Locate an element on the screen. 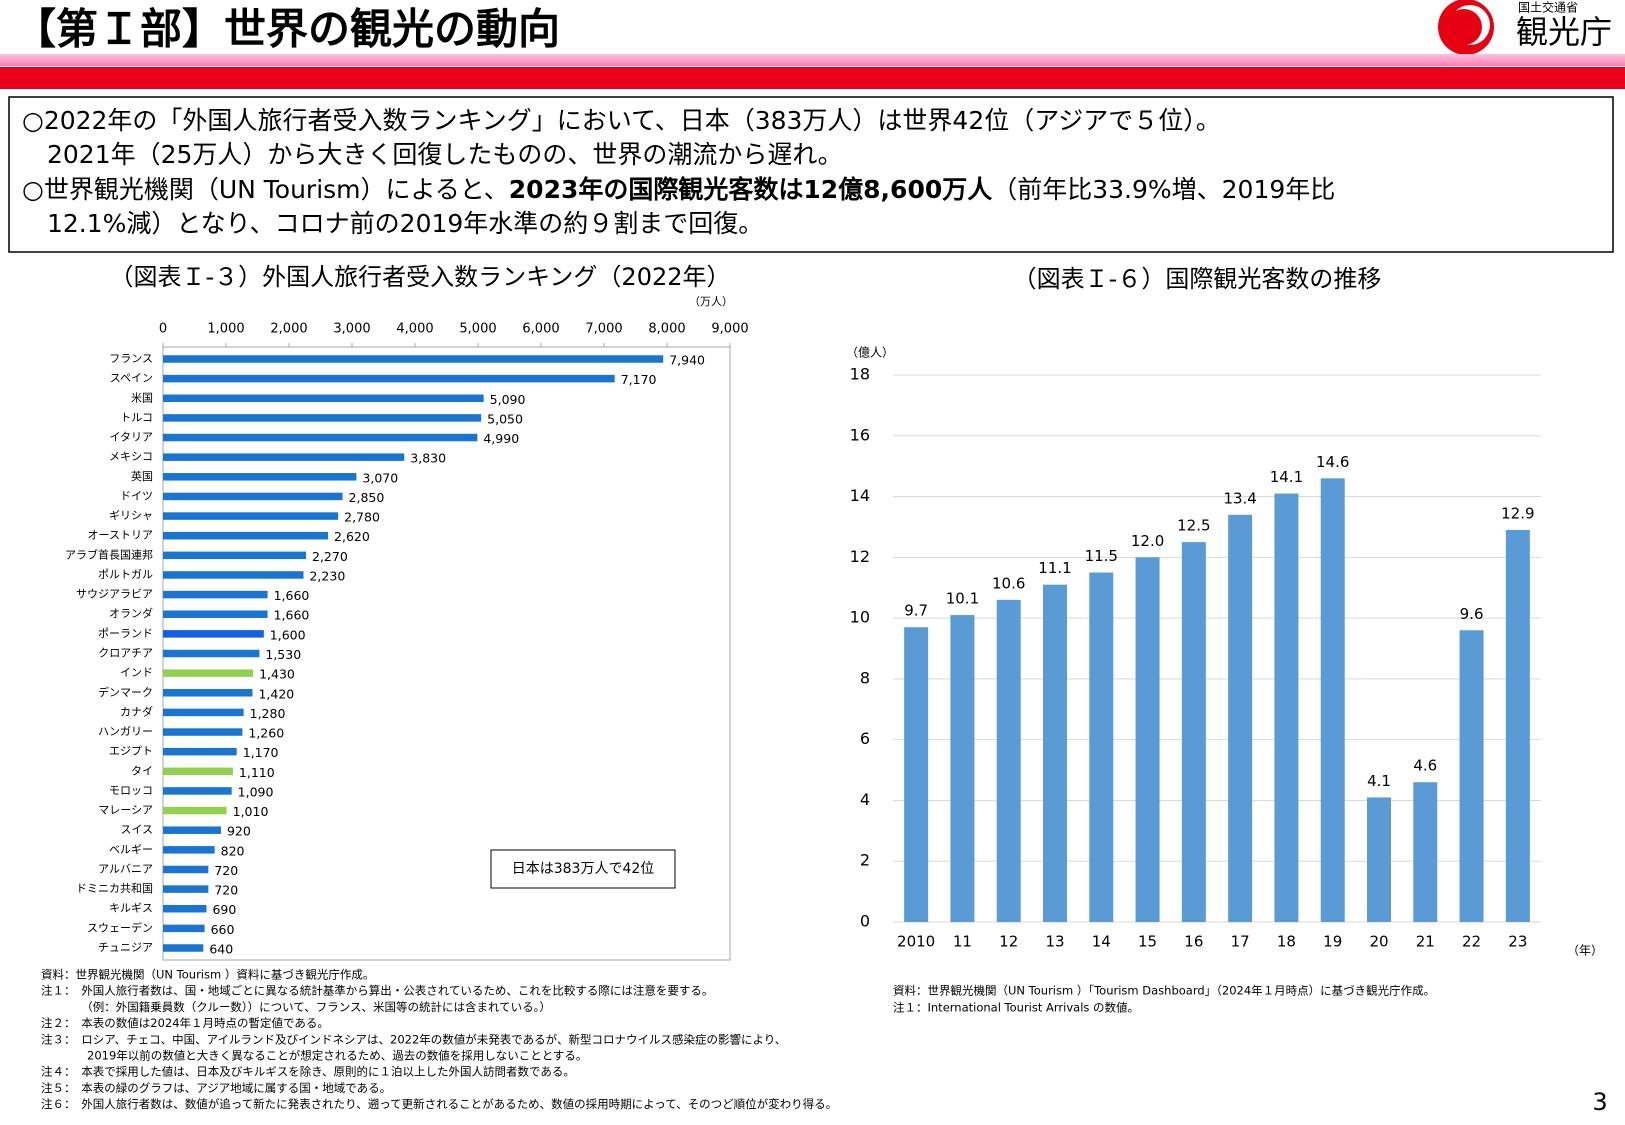 Image resolution: width=1625 pixels, height=1125 pixels. category-label: ギリシャ is located at coordinates (131, 515).